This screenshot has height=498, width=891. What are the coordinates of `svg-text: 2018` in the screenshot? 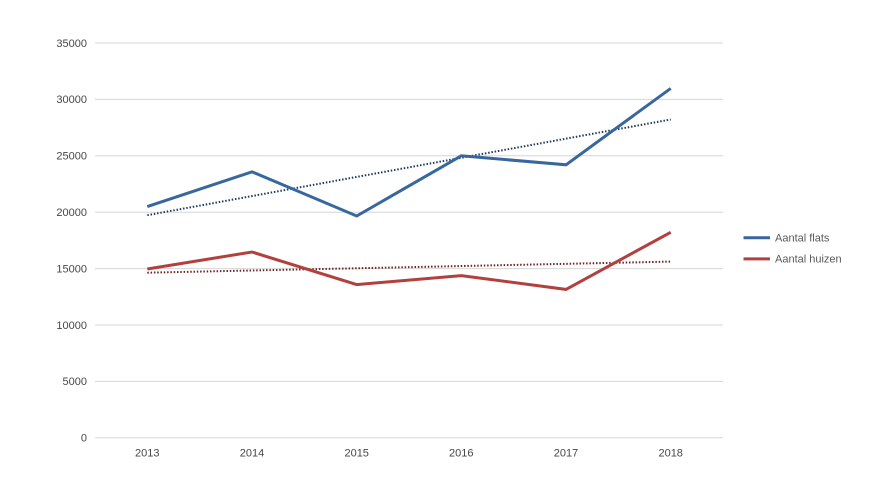 It's located at (670, 454).